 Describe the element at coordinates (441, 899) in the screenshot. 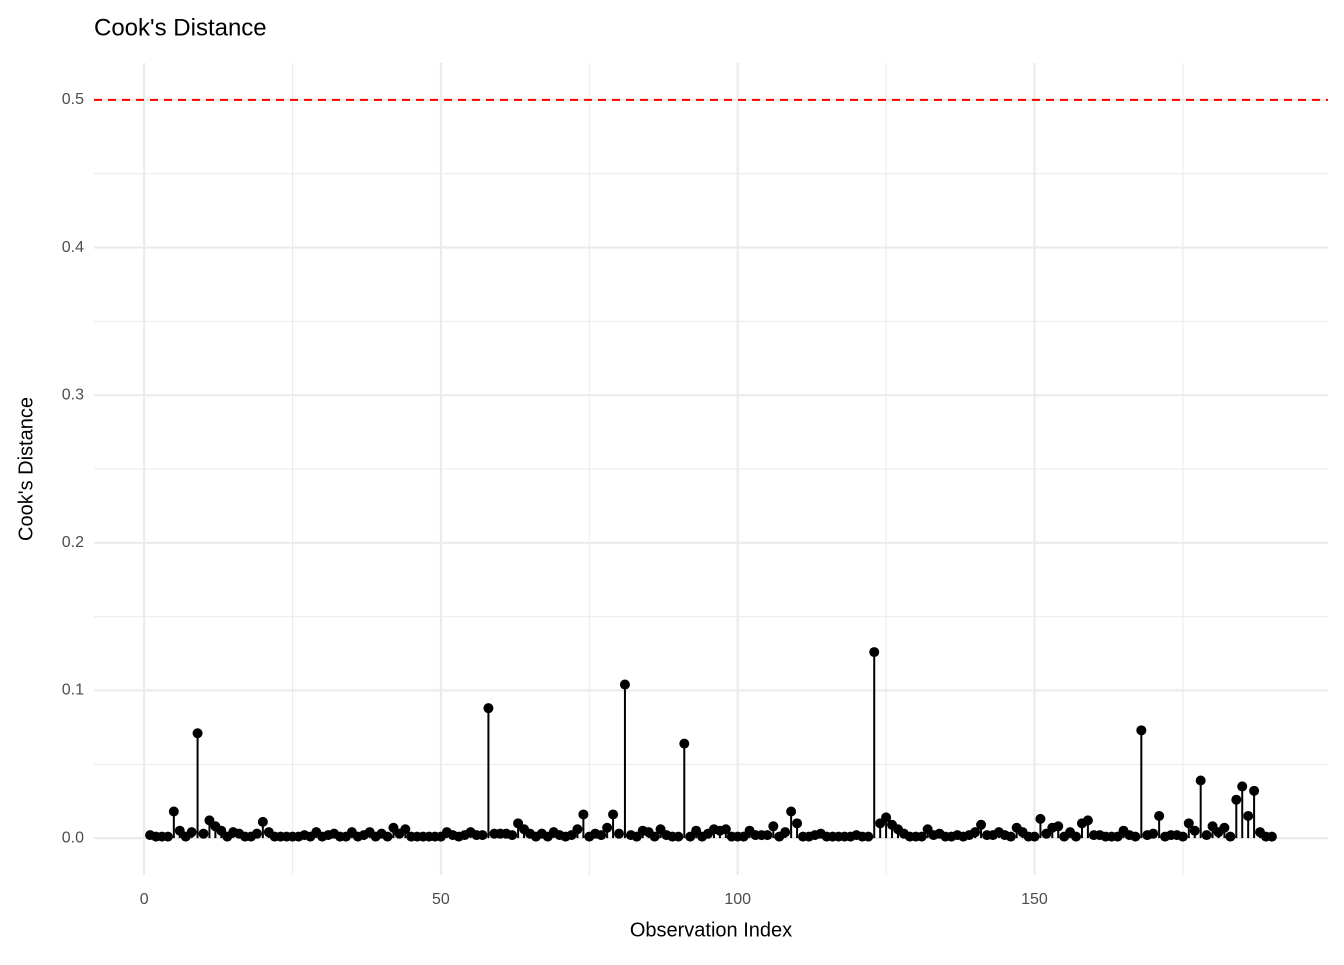

I see `x-tick-label: 50` at that location.